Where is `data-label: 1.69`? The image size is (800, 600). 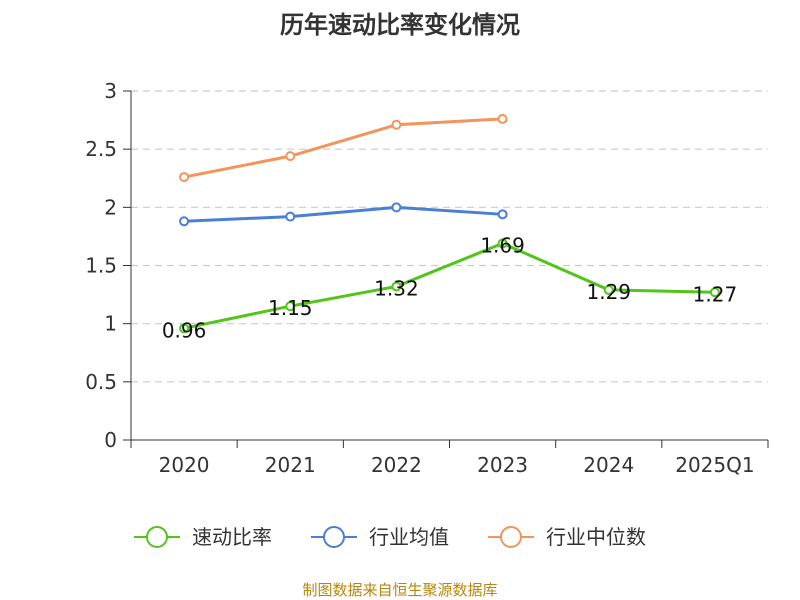 data-label: 1.69 is located at coordinates (502, 245).